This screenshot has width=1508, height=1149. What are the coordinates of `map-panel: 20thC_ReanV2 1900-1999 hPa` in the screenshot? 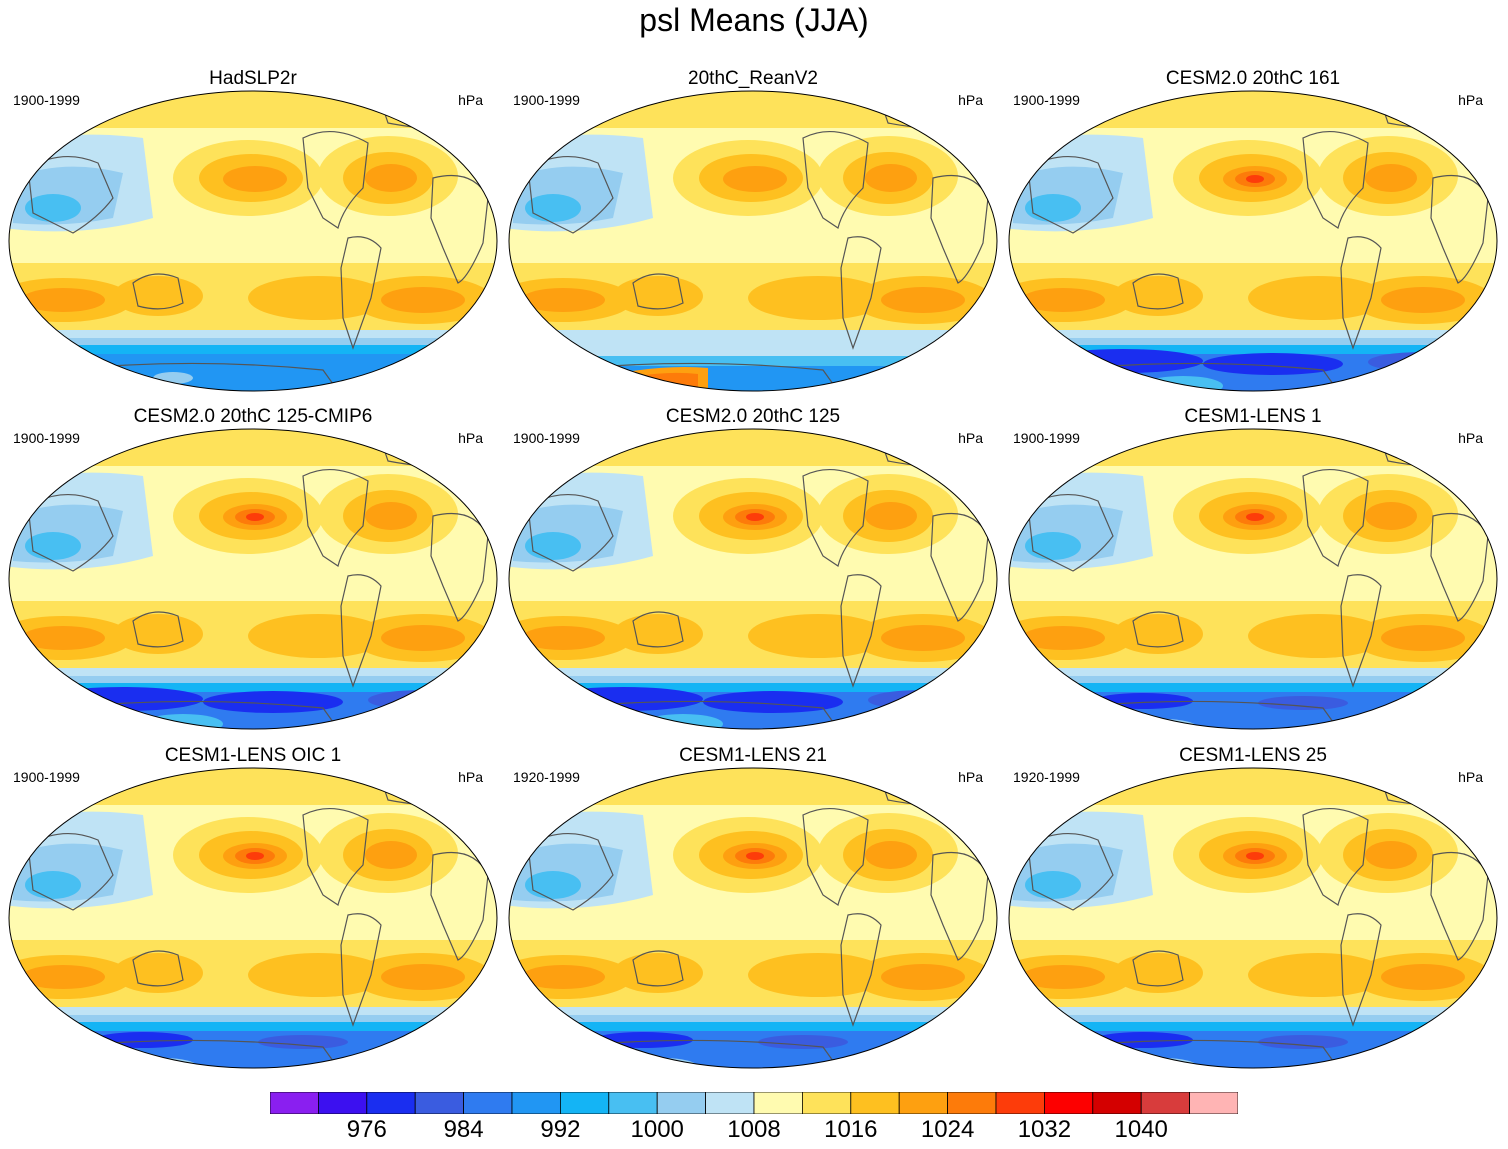 It's located at (753, 233).